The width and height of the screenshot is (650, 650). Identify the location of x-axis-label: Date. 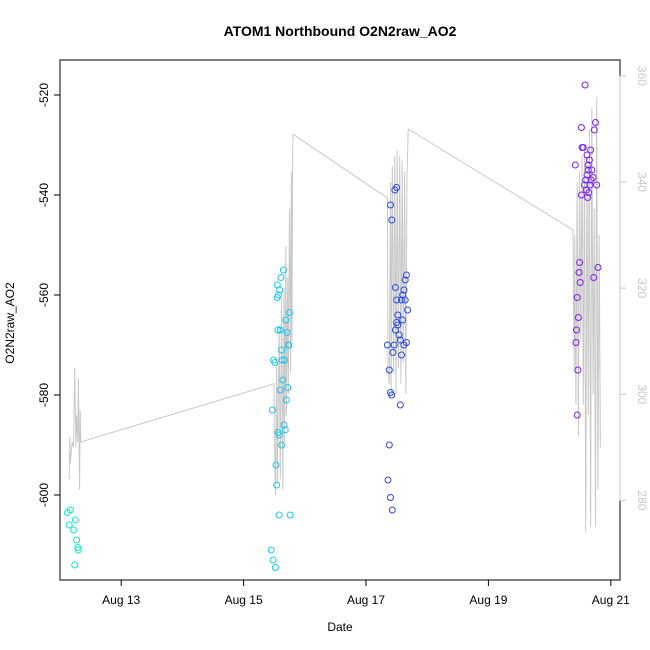
(340, 627).